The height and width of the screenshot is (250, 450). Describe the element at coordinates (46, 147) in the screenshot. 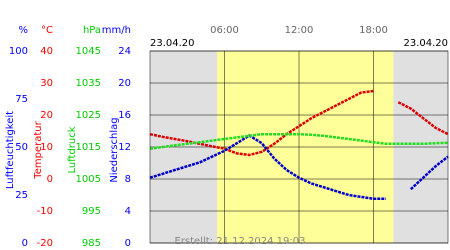

I see `y-tick-label: 10` at that location.